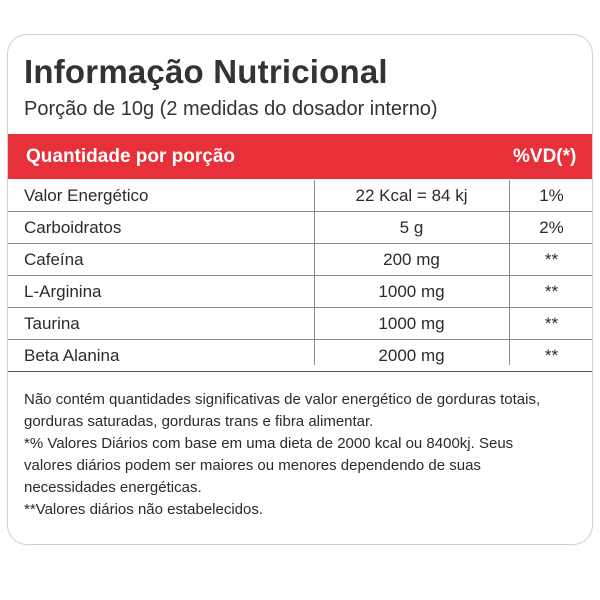 Image resolution: width=600 pixels, height=600 pixels. Describe the element at coordinates (54, 259) in the screenshot. I see `nutrient-name: Cafeína` at that location.